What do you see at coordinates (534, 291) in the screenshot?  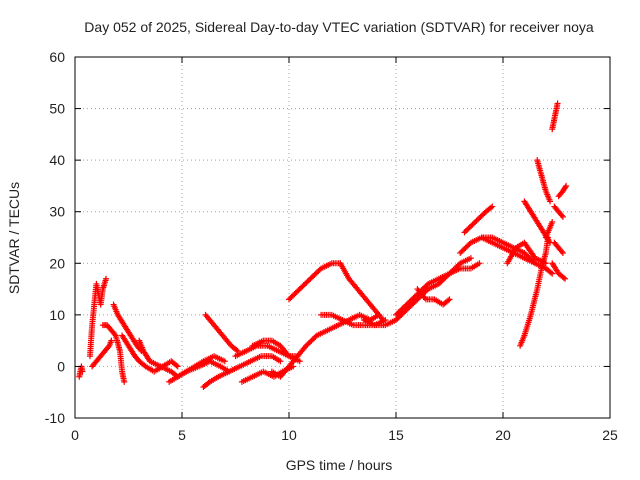 I see `series-s24` at bounding box center [534, 291].